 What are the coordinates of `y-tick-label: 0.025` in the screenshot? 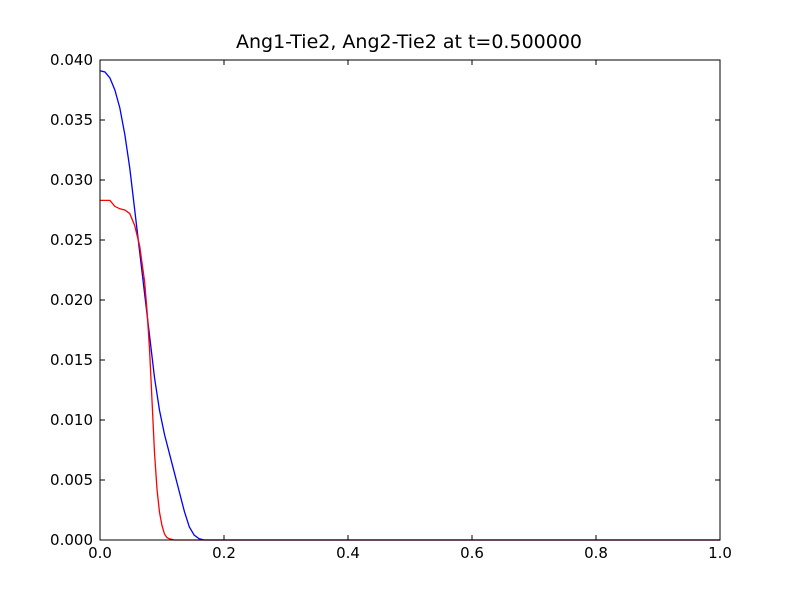 It's located at (71, 240).